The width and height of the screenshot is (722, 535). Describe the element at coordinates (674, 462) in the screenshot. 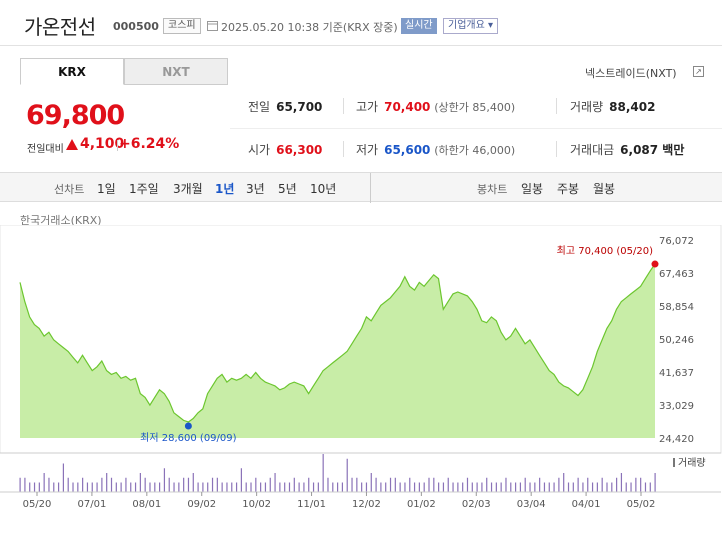

I see `volume-legend-icon` at that location.